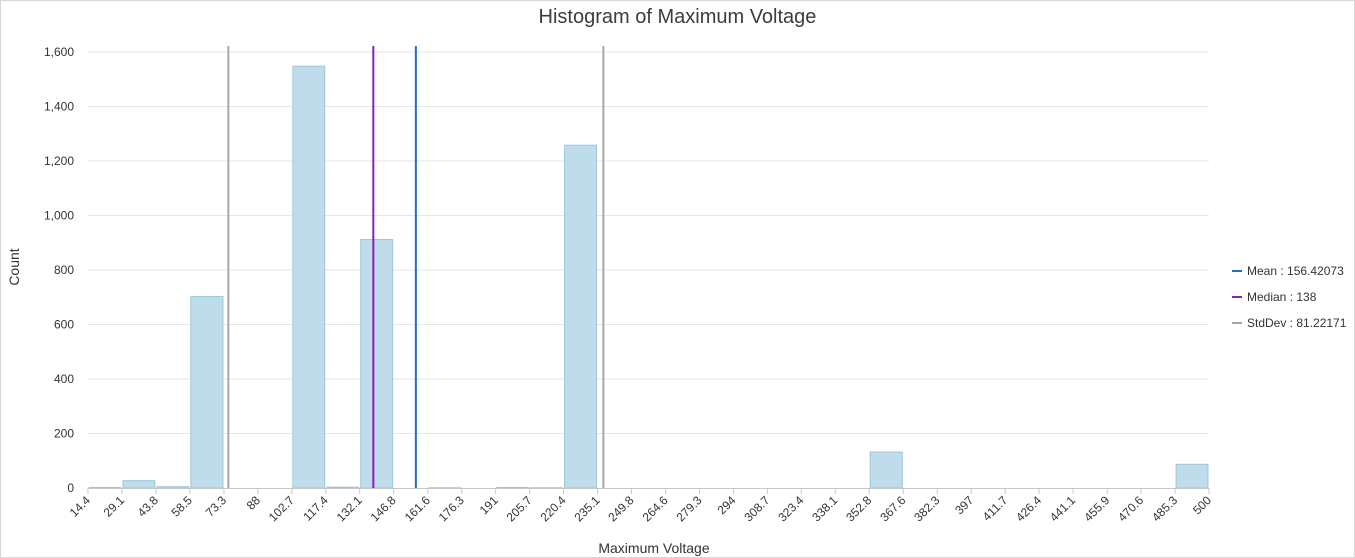  What do you see at coordinates (281, 508) in the screenshot?
I see `x-tick-label: 102.7` at bounding box center [281, 508].